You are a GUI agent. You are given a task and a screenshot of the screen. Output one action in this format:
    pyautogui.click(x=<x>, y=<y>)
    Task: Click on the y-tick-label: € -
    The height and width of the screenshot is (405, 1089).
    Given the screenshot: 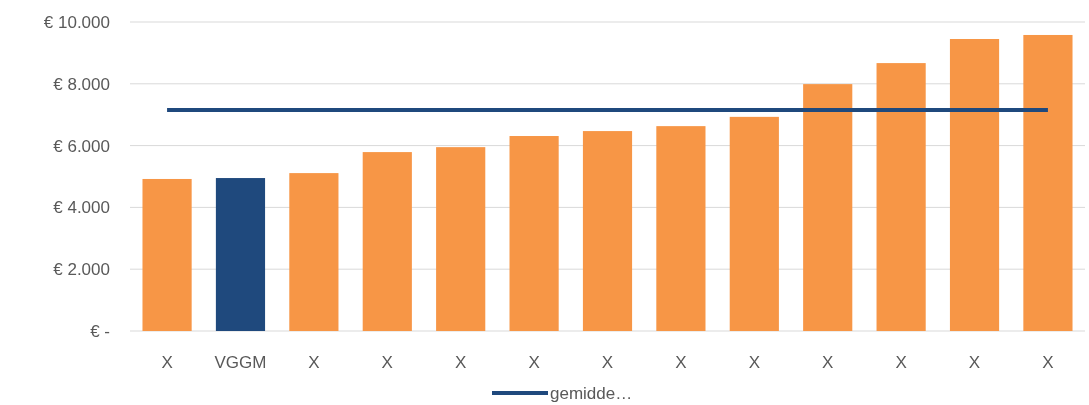 What is the action you would take?
    pyautogui.click(x=100, y=331)
    